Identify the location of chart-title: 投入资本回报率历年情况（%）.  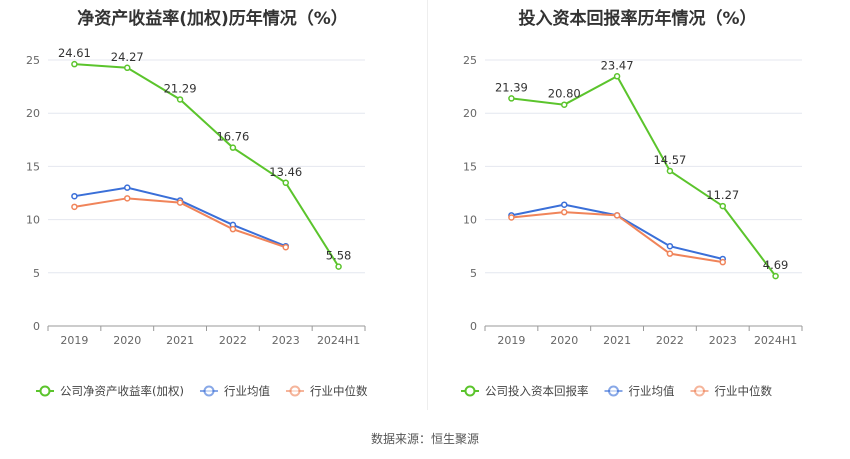
(637, 19).